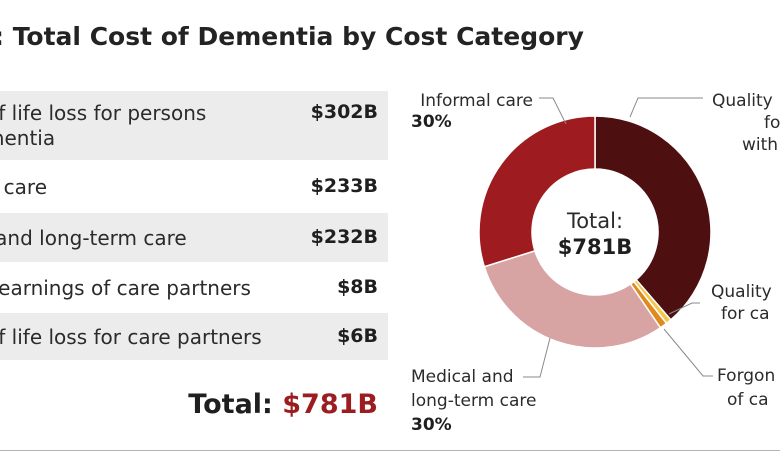 The image size is (780, 470). I want to click on center-total-value: $781B, so click(595, 247).